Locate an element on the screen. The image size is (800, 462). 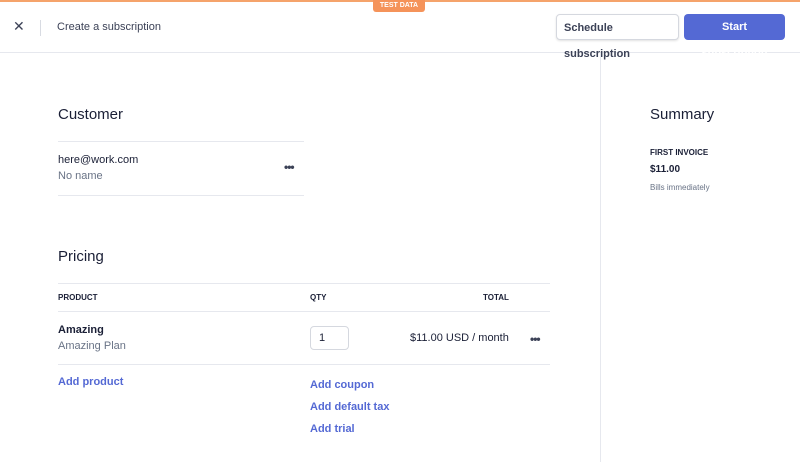
first-invoice-amount: $11.00 is located at coordinates (665, 169).